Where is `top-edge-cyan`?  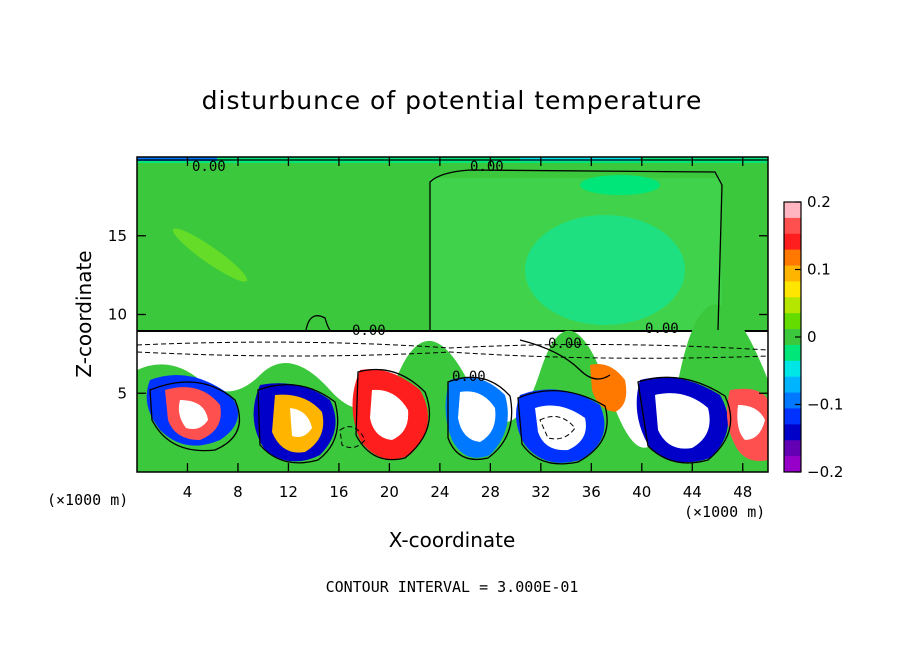 top-edge-cyan is located at coordinates (580, 159).